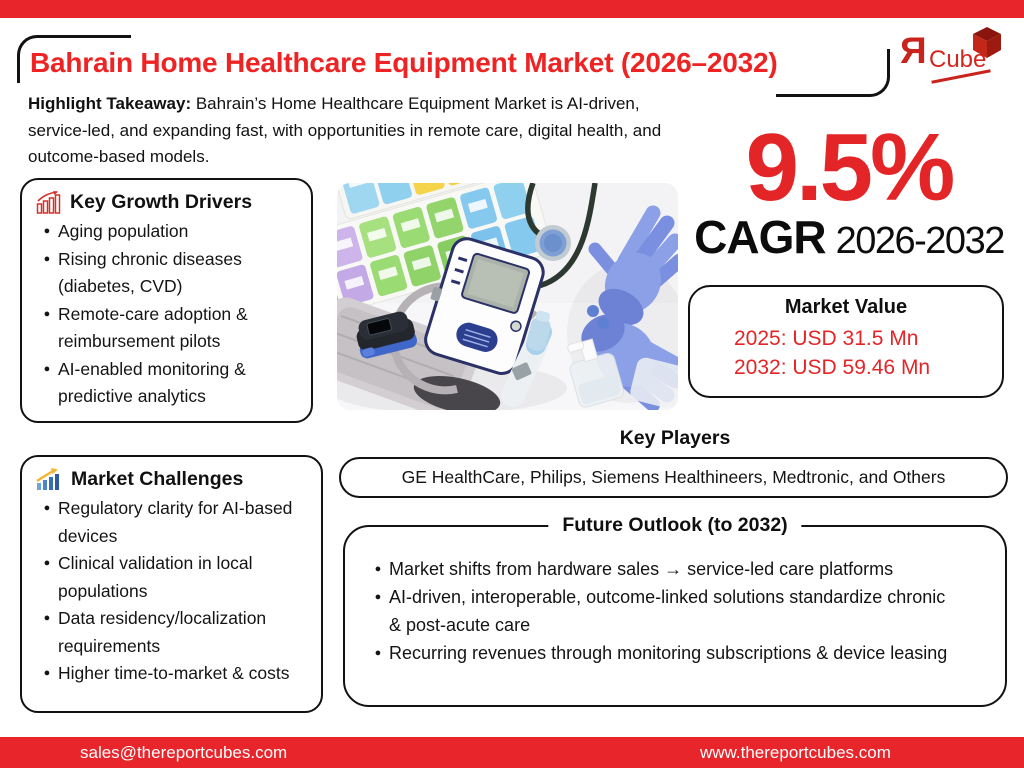 This screenshot has width=1024, height=768. I want to click on market-value-2025: 2025: USD 31.5 Mn, so click(826, 338).